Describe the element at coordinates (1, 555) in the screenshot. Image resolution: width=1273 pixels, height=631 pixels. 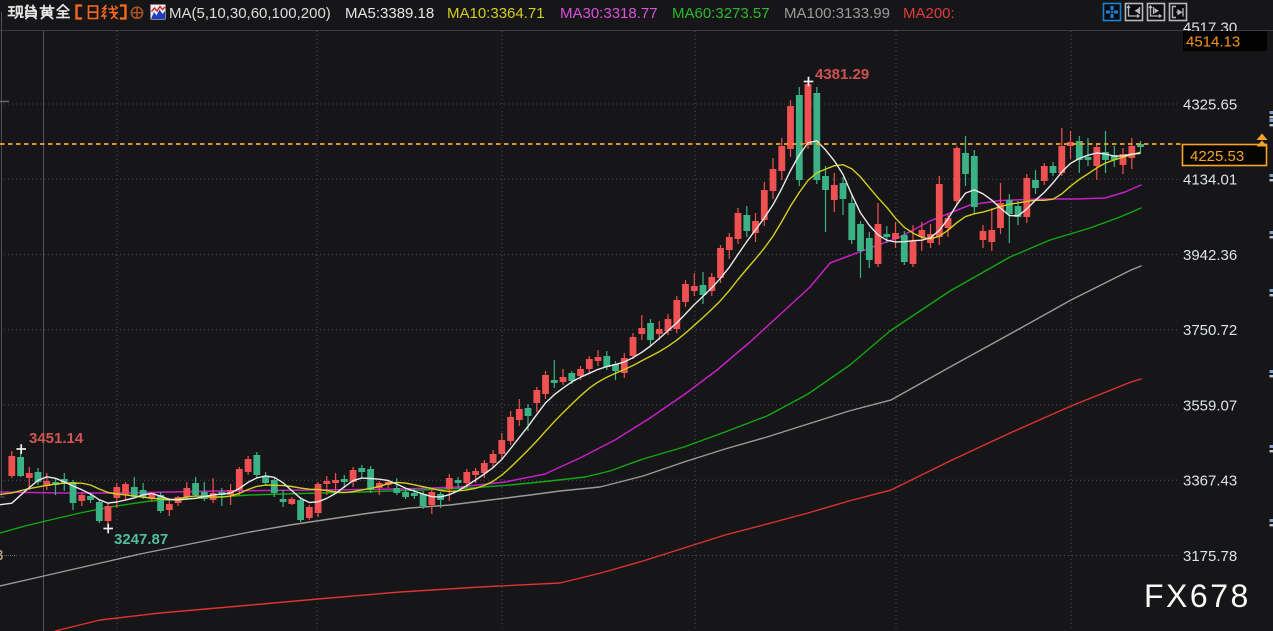
I see `svg-text: 3` at that location.